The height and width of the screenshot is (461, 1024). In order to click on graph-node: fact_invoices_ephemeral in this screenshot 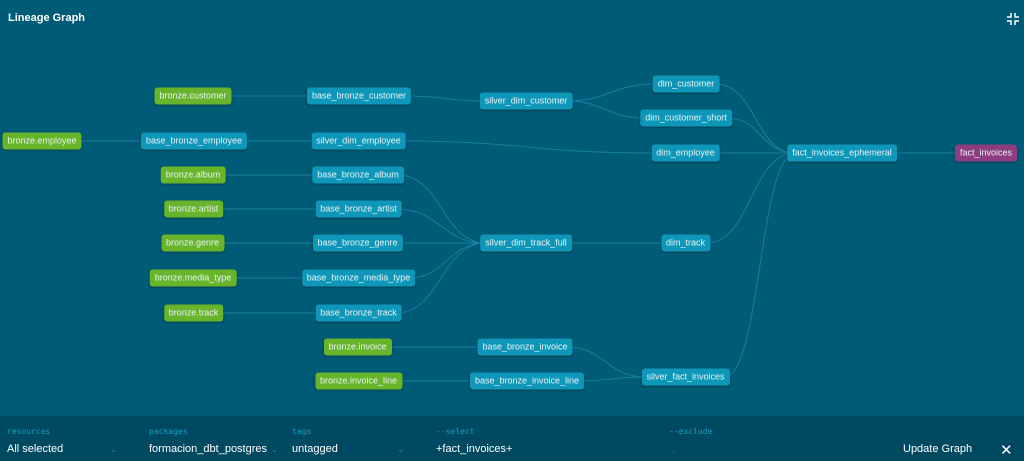, I will do `click(842, 153)`.